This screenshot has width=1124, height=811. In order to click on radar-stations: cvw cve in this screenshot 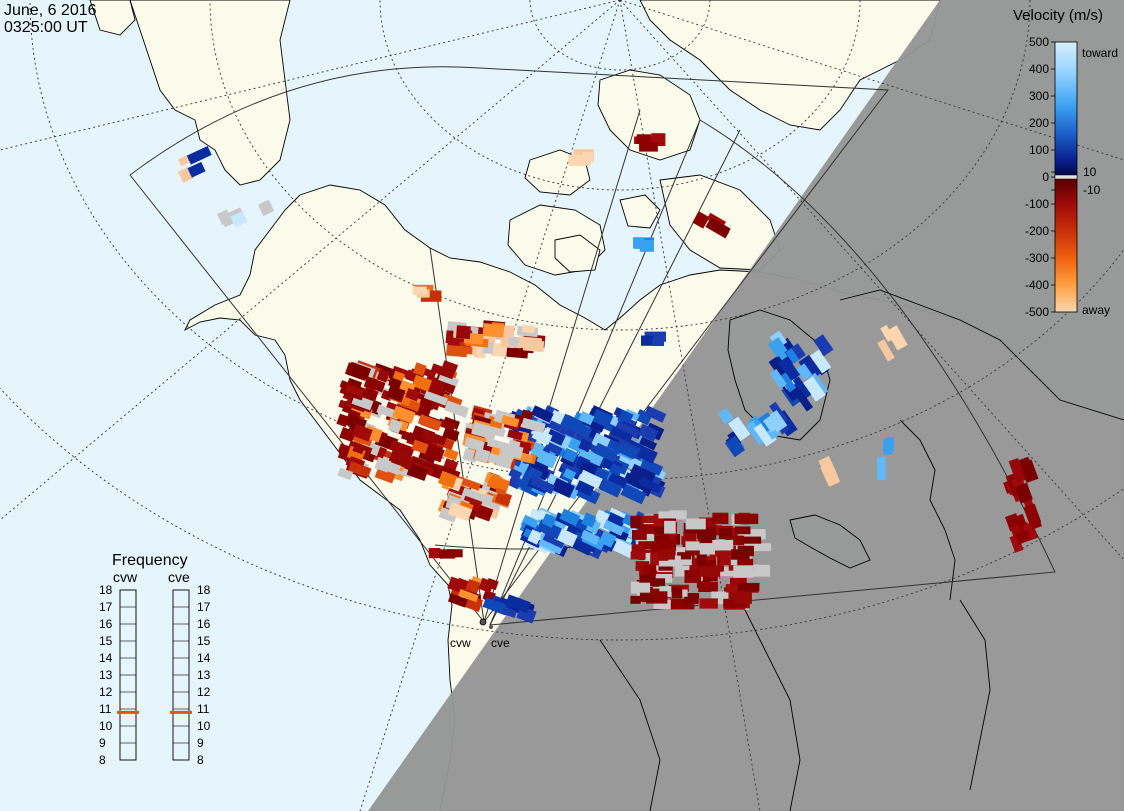, I will do `click(480, 634)`.